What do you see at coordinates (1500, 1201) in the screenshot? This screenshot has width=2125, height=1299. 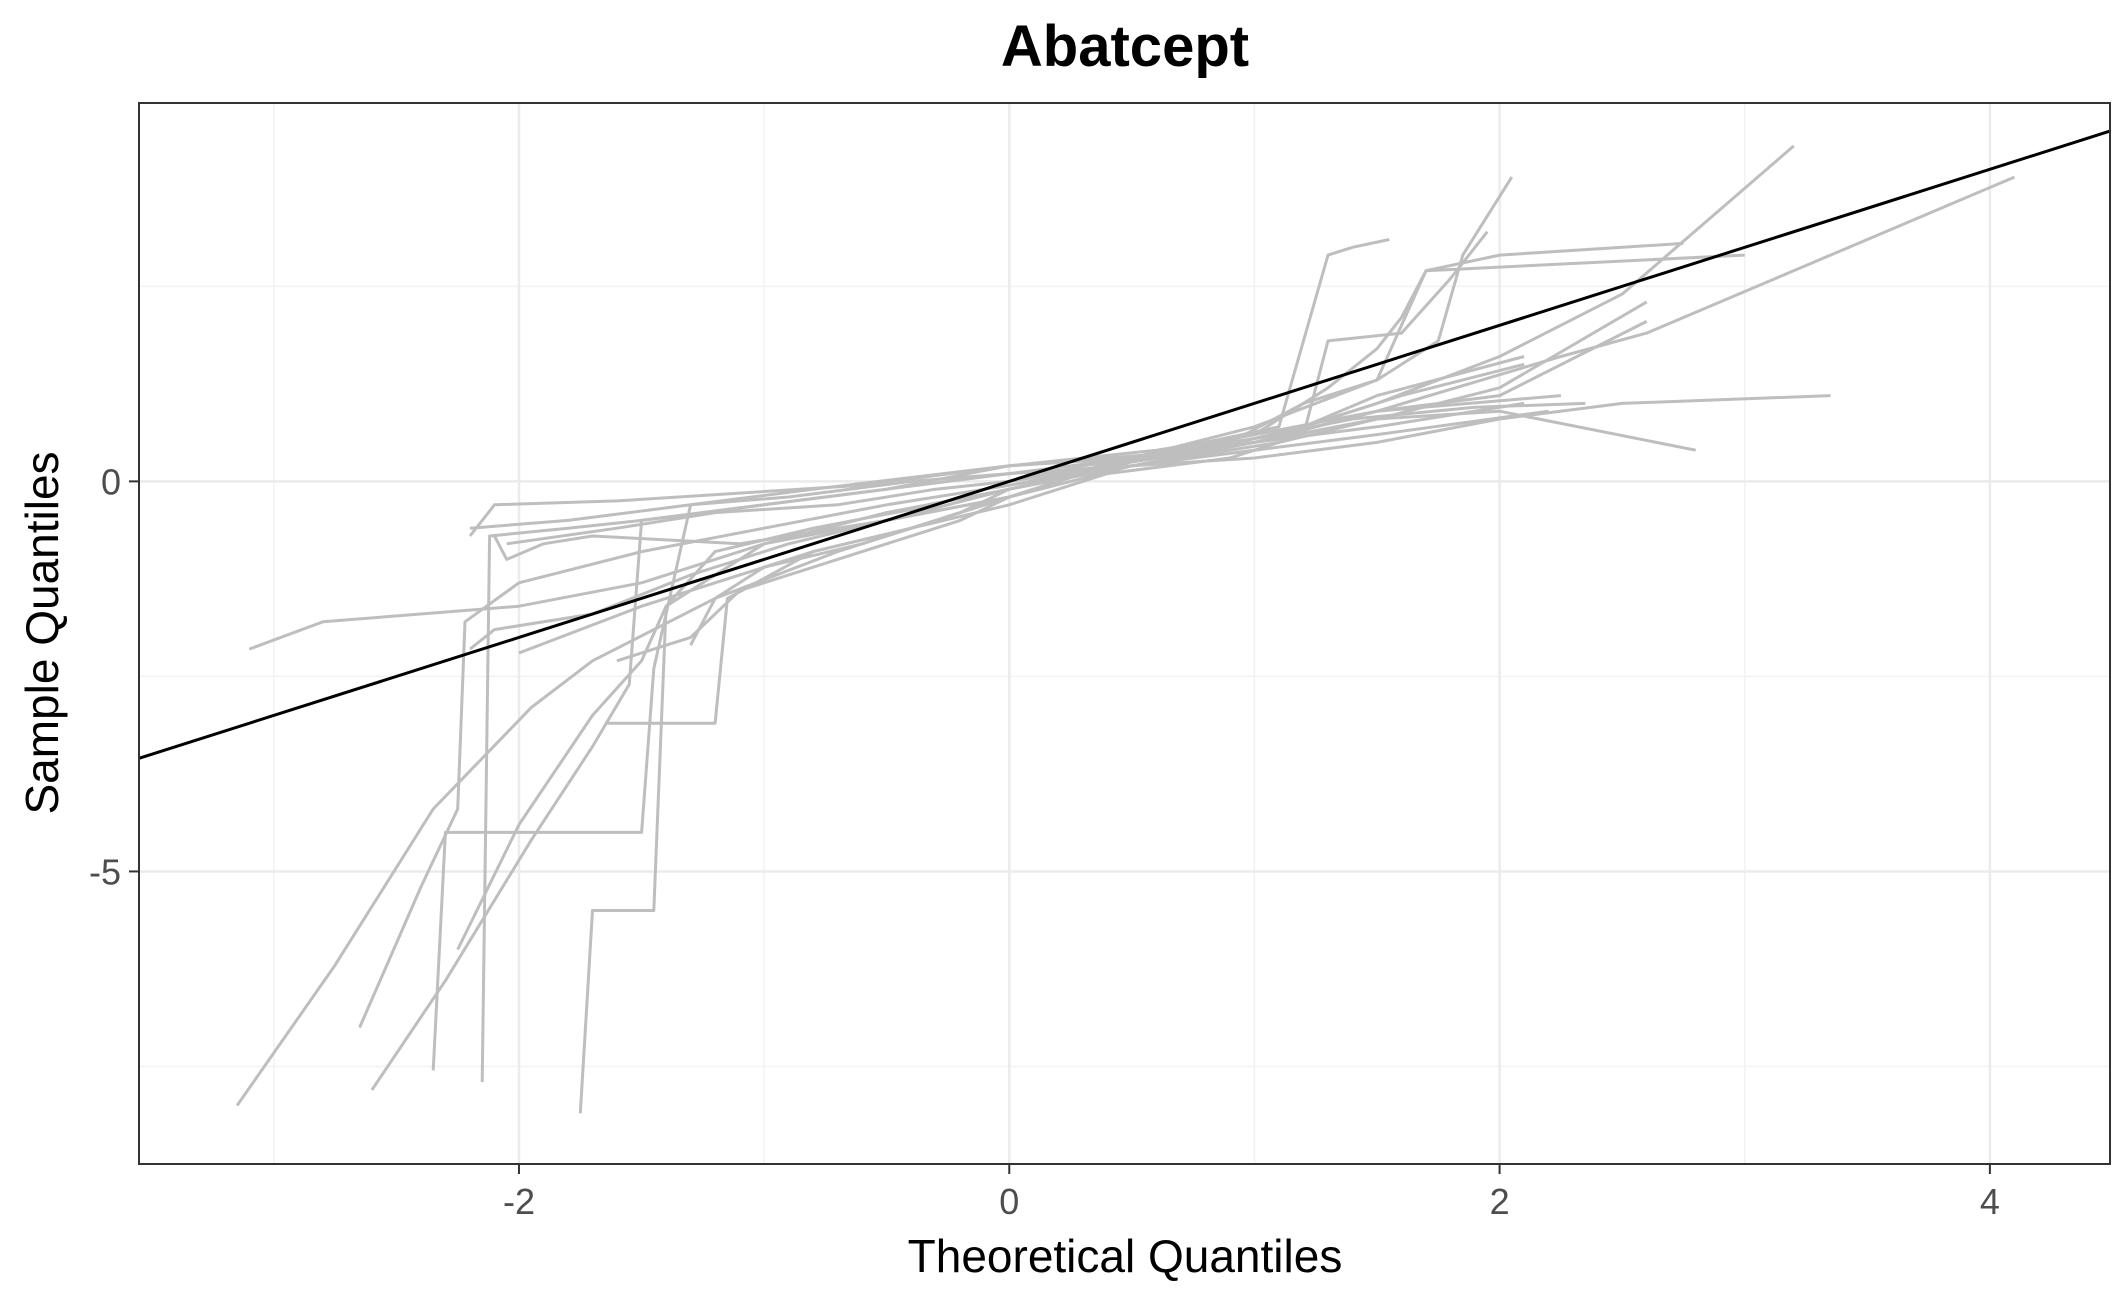 I see `x-tick-label: 2` at bounding box center [1500, 1201].